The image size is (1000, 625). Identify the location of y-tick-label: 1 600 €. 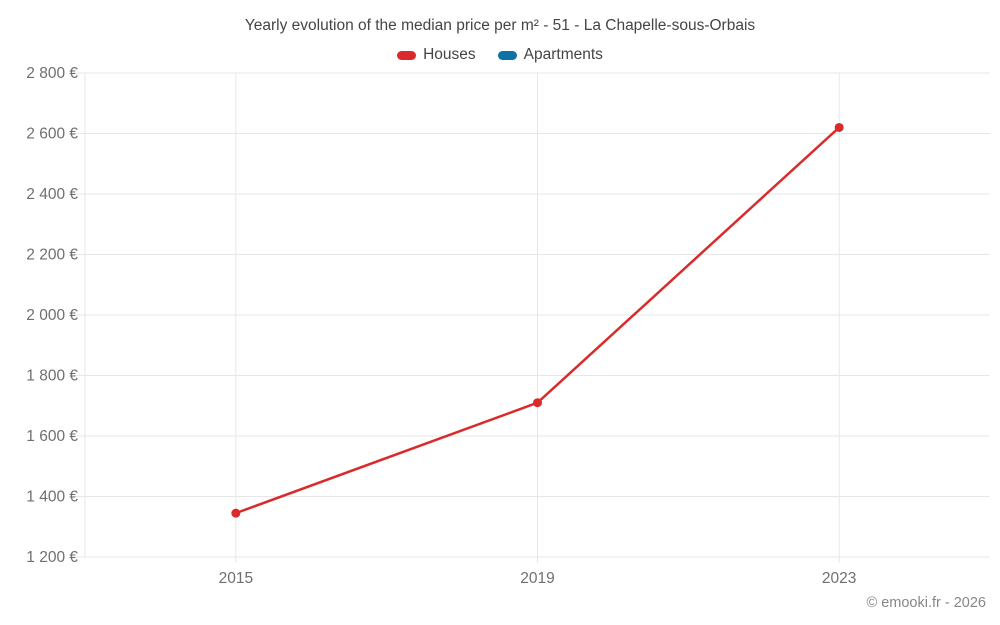
(52, 436).